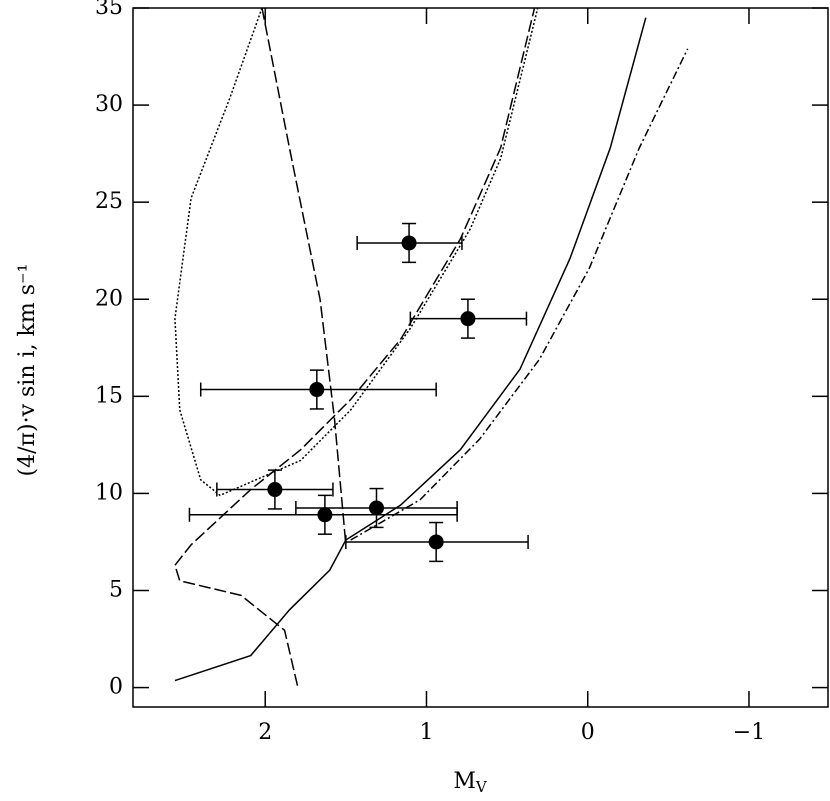 This screenshot has height=801, width=830. Describe the element at coordinates (481, 787) in the screenshot. I see `x-label-sub: V` at that location.